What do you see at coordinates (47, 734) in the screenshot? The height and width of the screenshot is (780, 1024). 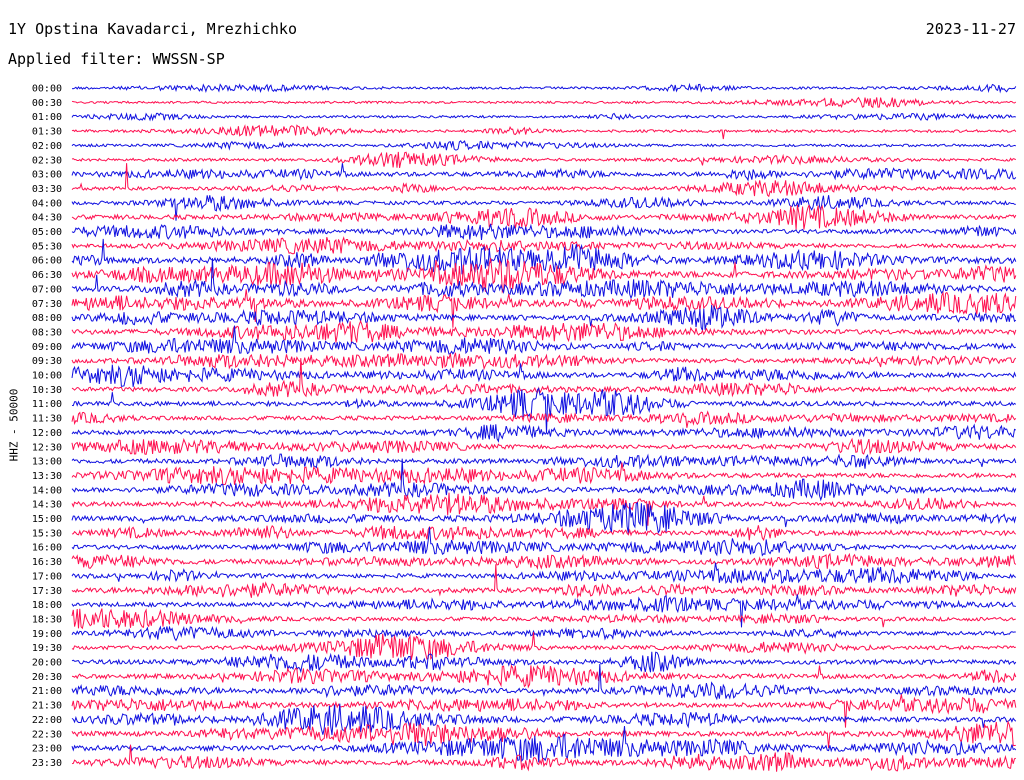 I see `row-time-label: 22:30` at bounding box center [47, 734].